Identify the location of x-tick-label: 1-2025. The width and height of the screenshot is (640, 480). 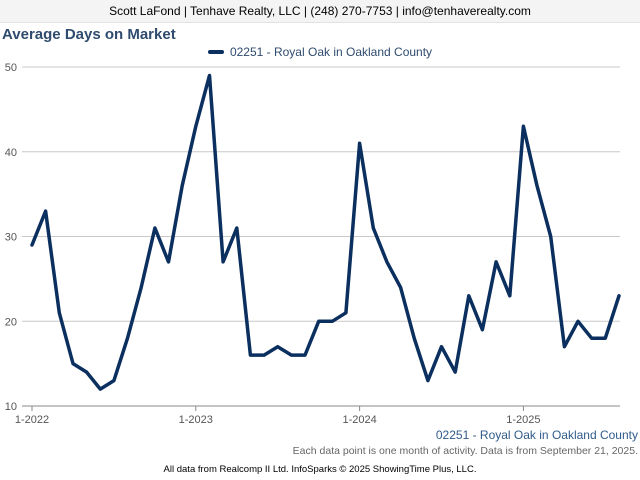
(523, 420).